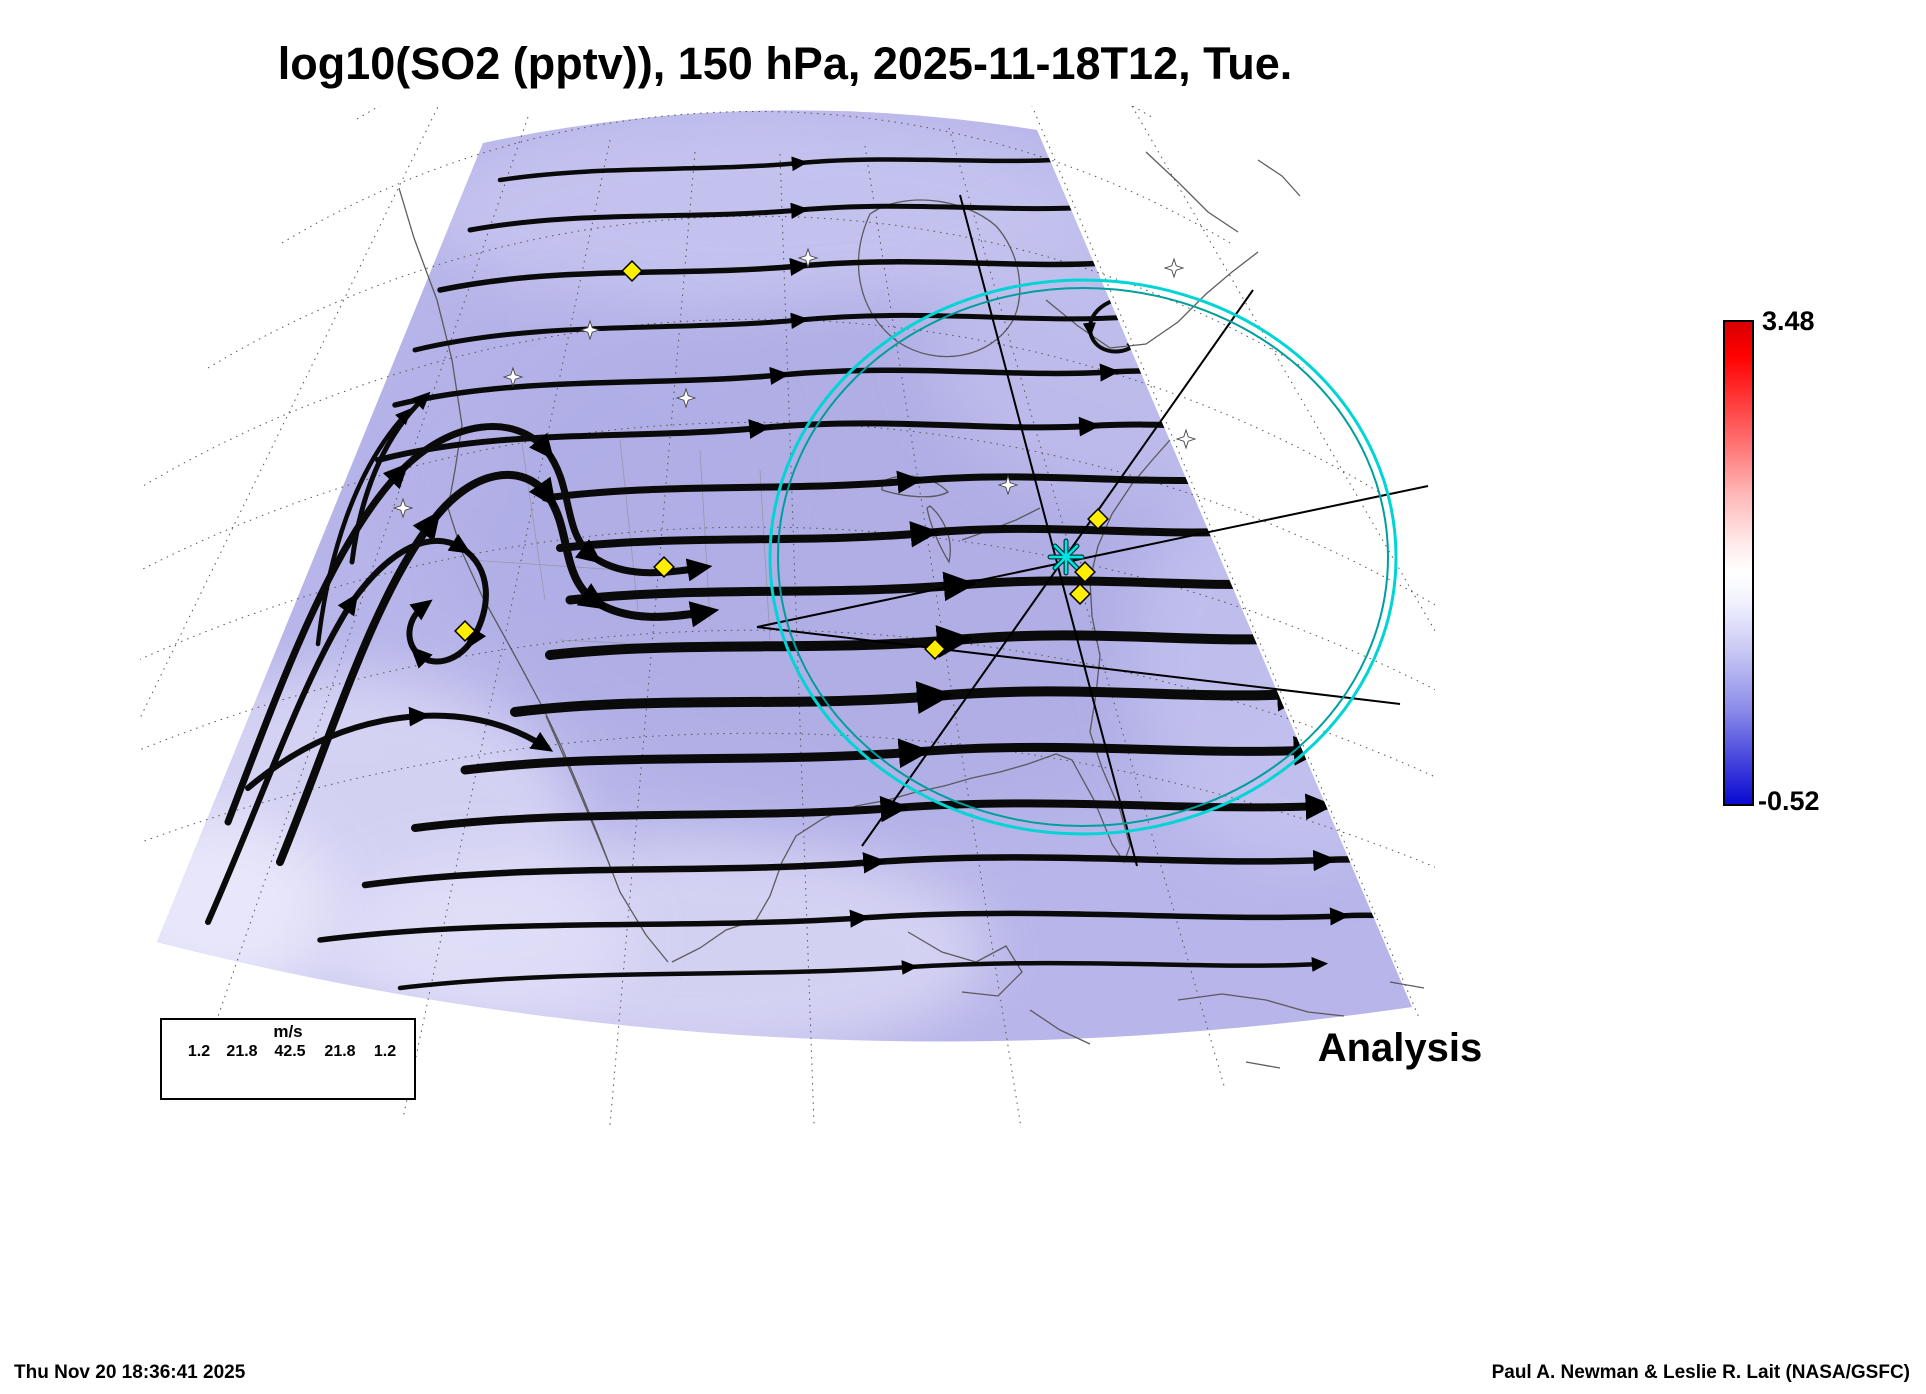 The width and height of the screenshot is (1926, 1394). I want to click on wind-legend-units: m/s, so click(288, 1031).